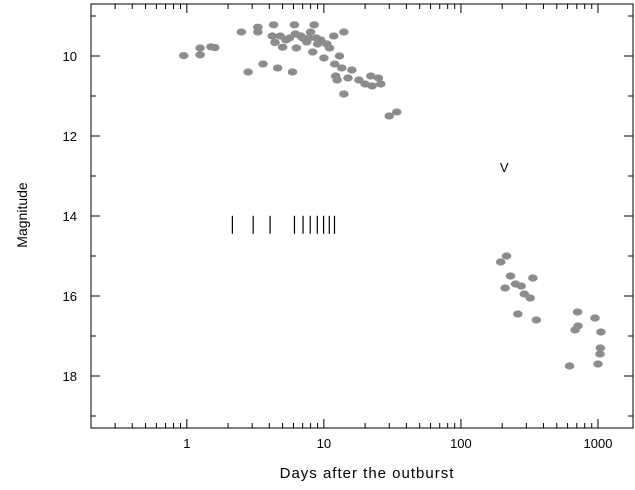 The width and height of the screenshot is (635, 490). What do you see at coordinates (70, 136) in the screenshot?
I see `y-tick-label: 12` at bounding box center [70, 136].